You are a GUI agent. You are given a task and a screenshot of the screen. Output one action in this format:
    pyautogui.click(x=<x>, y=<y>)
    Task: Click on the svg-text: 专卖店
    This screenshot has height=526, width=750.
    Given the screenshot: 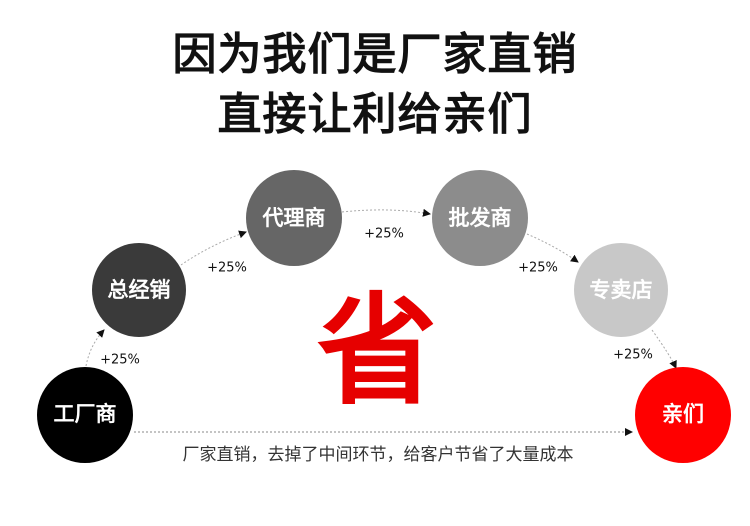 What is the action you would take?
    pyautogui.click(x=621, y=290)
    